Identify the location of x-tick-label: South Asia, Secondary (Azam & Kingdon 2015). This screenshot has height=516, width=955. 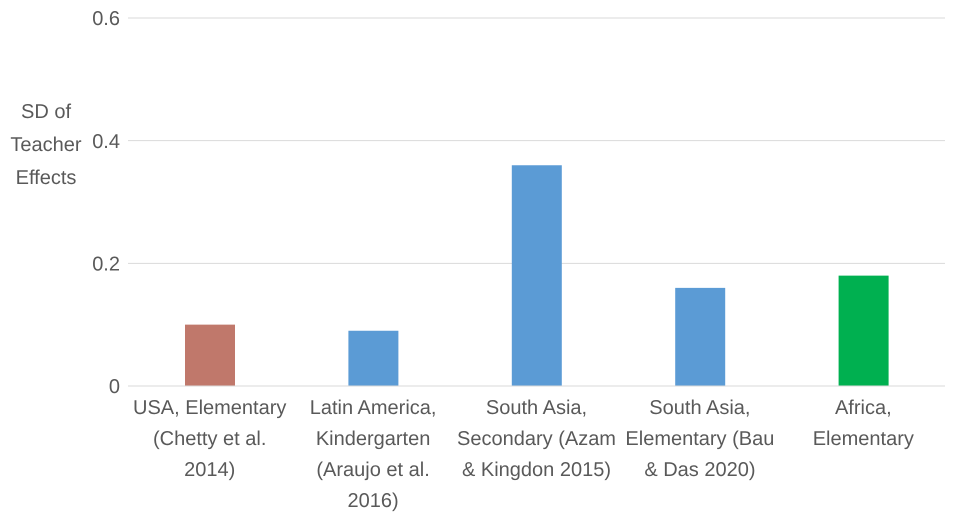
(536, 439).